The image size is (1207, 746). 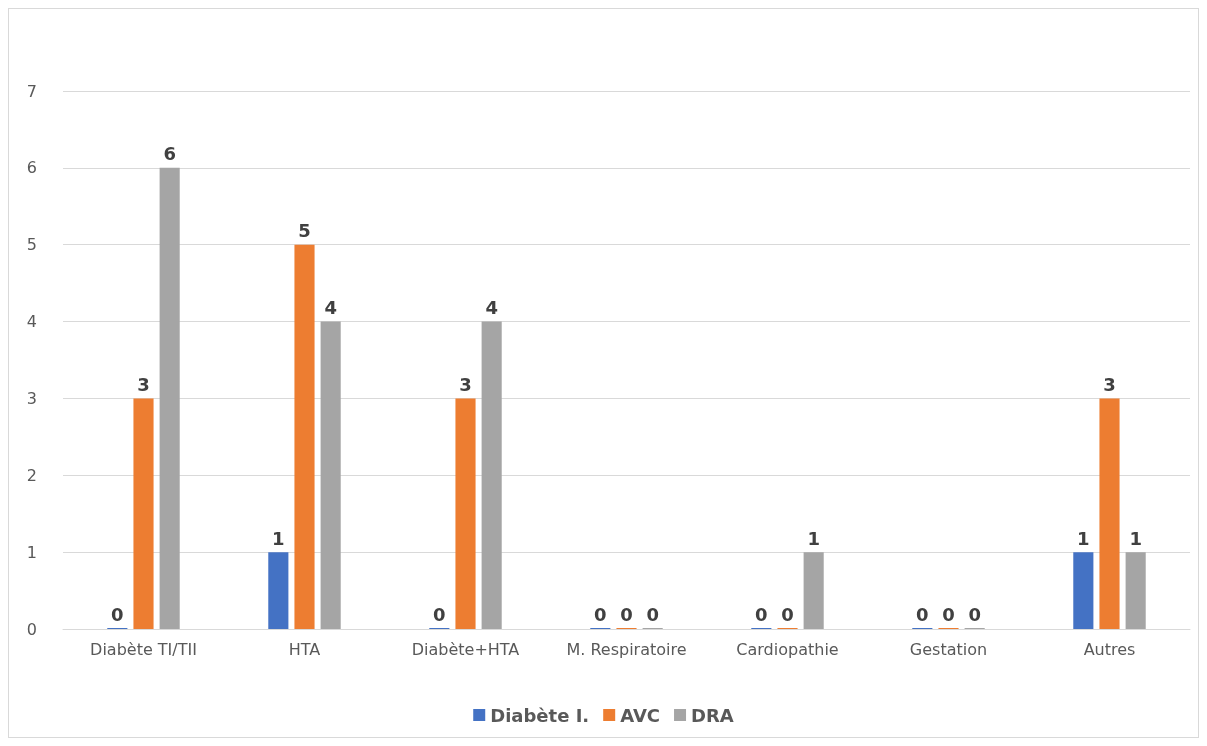 I want to click on data-label: 6, so click(x=169, y=154).